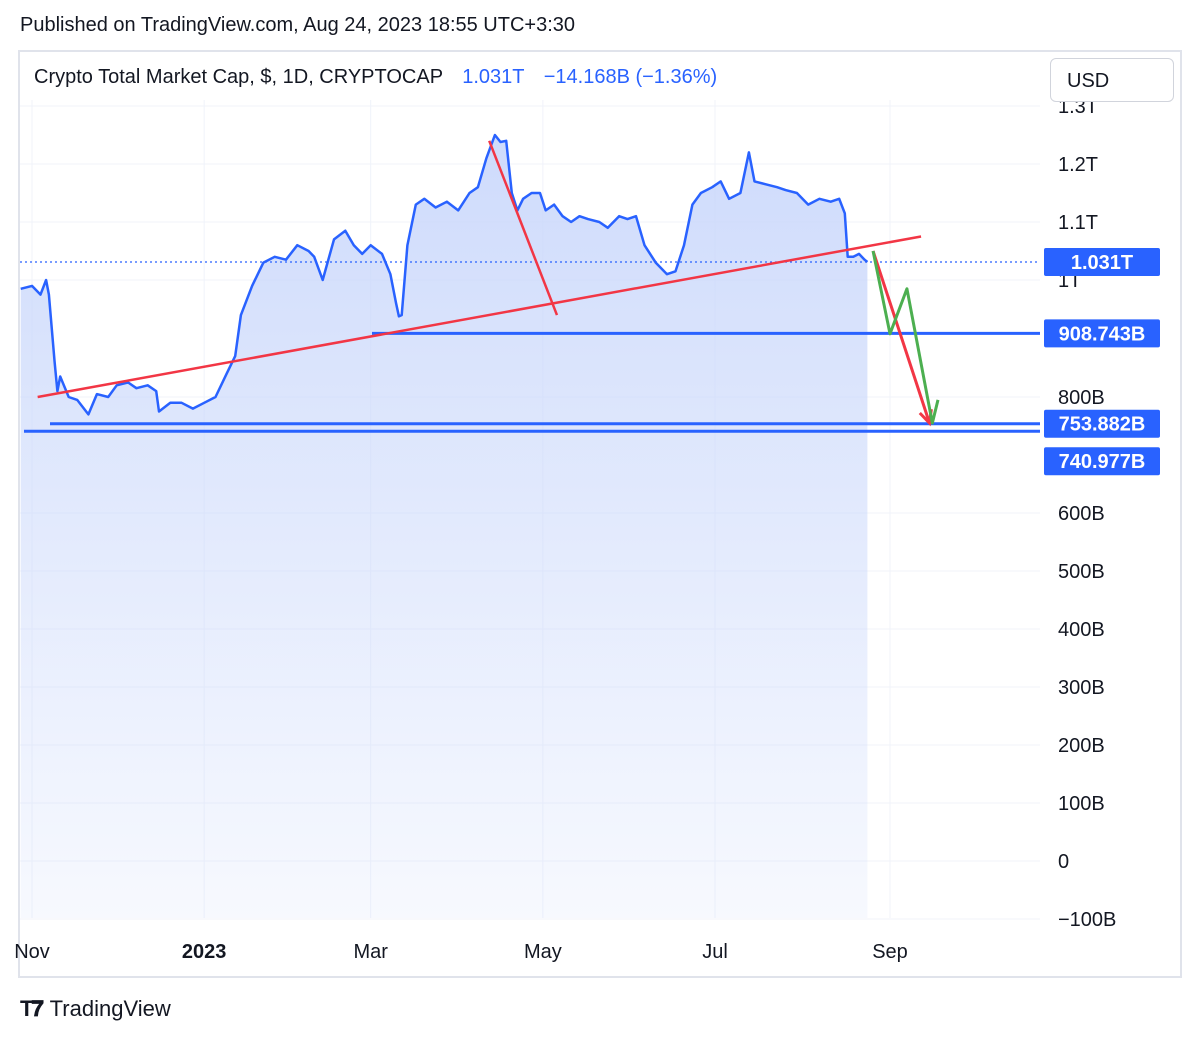 The image size is (1200, 1043). I want to click on level-badge-908-bg, so click(1102, 333).